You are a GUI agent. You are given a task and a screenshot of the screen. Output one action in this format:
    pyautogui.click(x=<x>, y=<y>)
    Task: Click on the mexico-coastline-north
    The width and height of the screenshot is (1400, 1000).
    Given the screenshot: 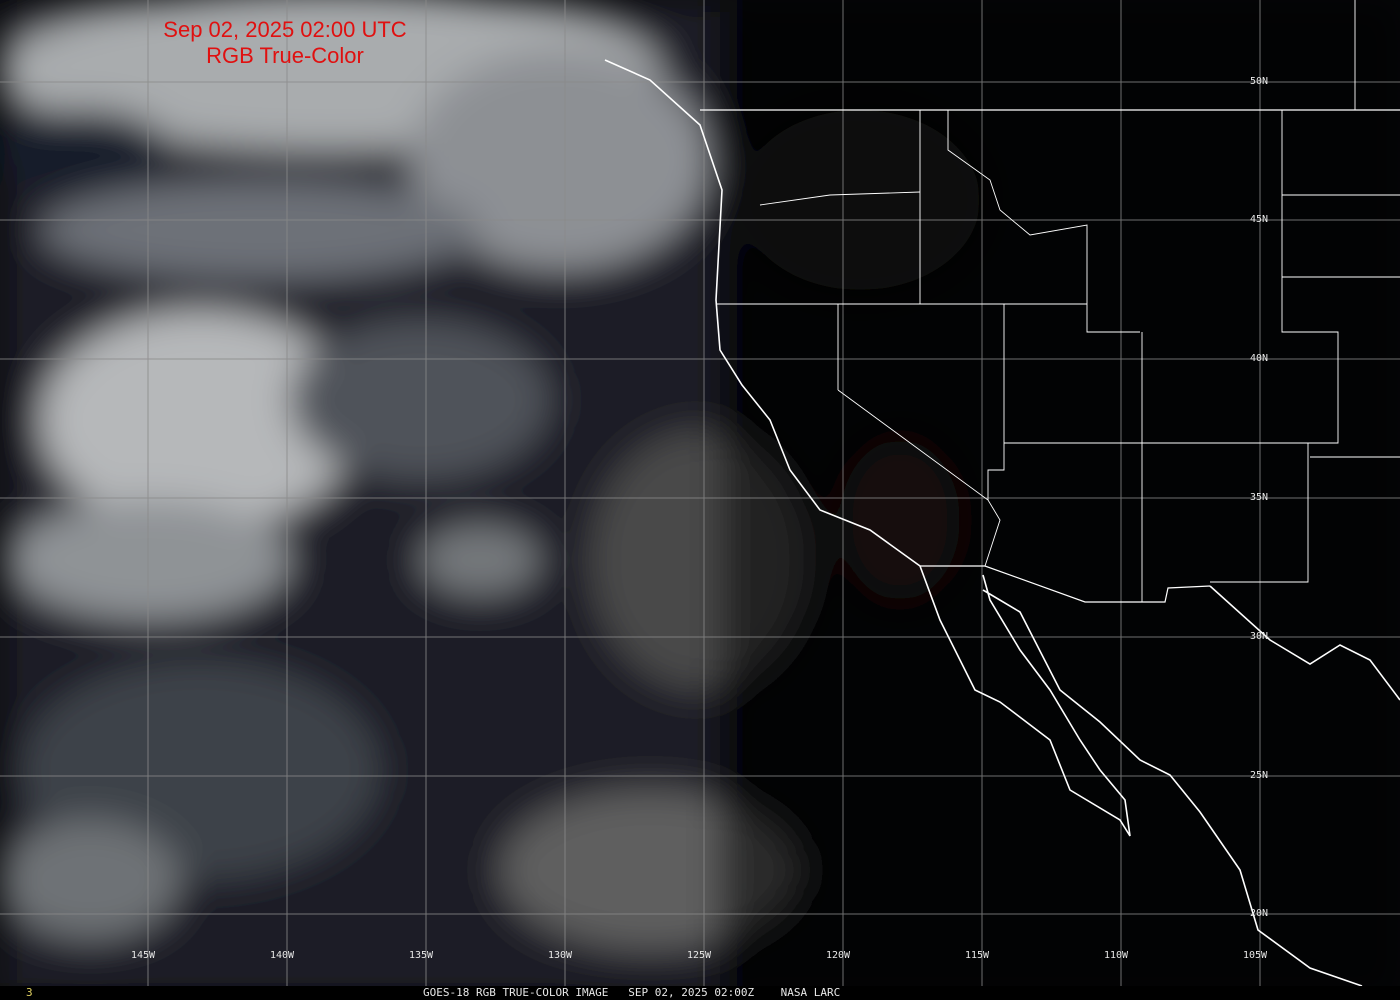 What is the action you would take?
    pyautogui.click(x=1304, y=643)
    